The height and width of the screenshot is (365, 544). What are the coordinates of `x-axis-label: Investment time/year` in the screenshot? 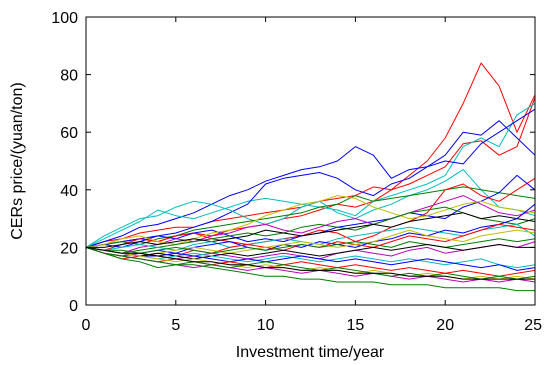 It's located at (310, 352).